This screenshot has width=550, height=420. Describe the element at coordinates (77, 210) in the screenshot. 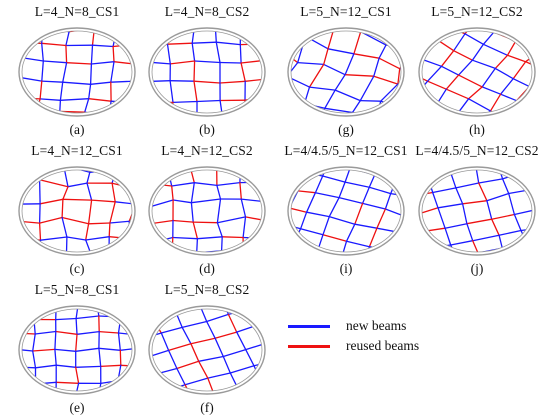

I see `panel-c: L=4_N=12_CS1 (c)` at that location.